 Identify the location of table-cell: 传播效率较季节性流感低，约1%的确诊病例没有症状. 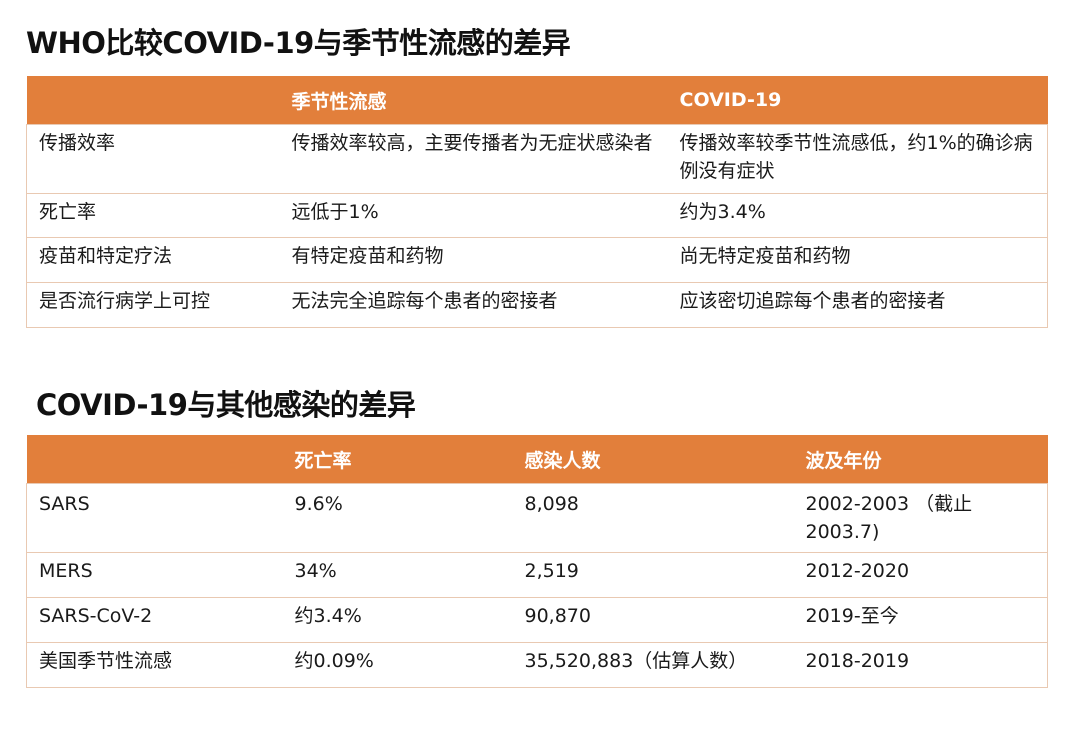
(857, 159).